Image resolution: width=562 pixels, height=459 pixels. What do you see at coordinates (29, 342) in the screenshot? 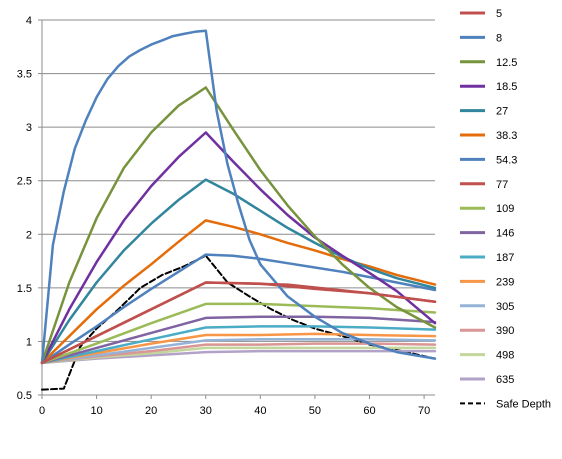
I see `y-tick-label: 1` at bounding box center [29, 342].